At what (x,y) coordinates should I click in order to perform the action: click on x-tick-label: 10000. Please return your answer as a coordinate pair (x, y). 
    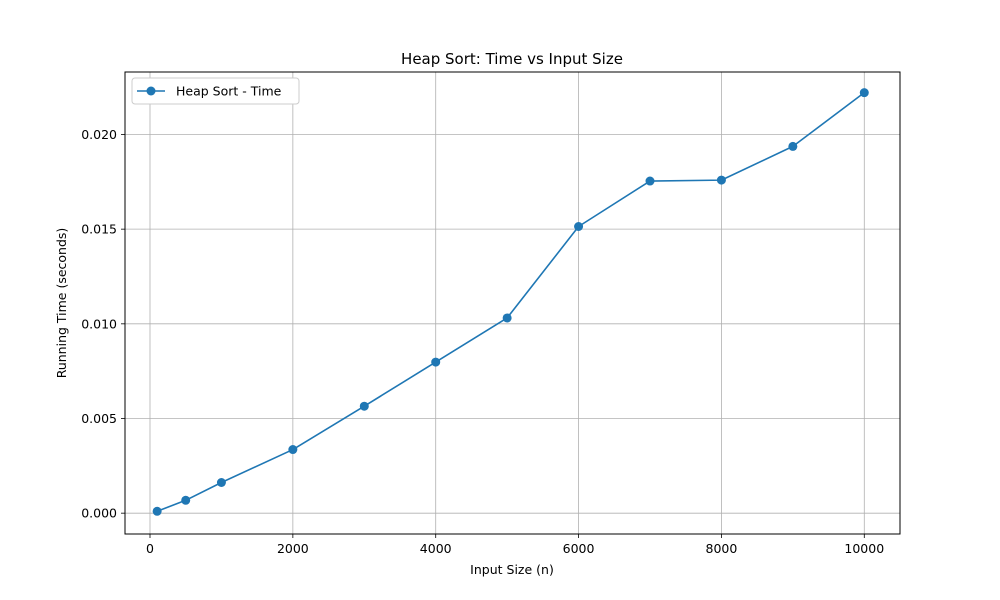
    Looking at the image, I should click on (864, 548).